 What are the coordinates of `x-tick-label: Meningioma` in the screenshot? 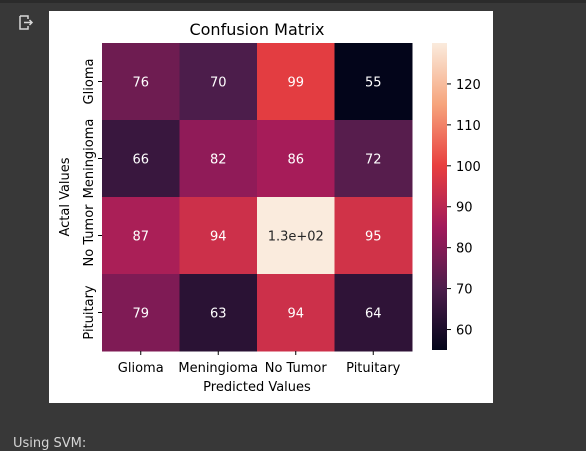 It's located at (218, 368).